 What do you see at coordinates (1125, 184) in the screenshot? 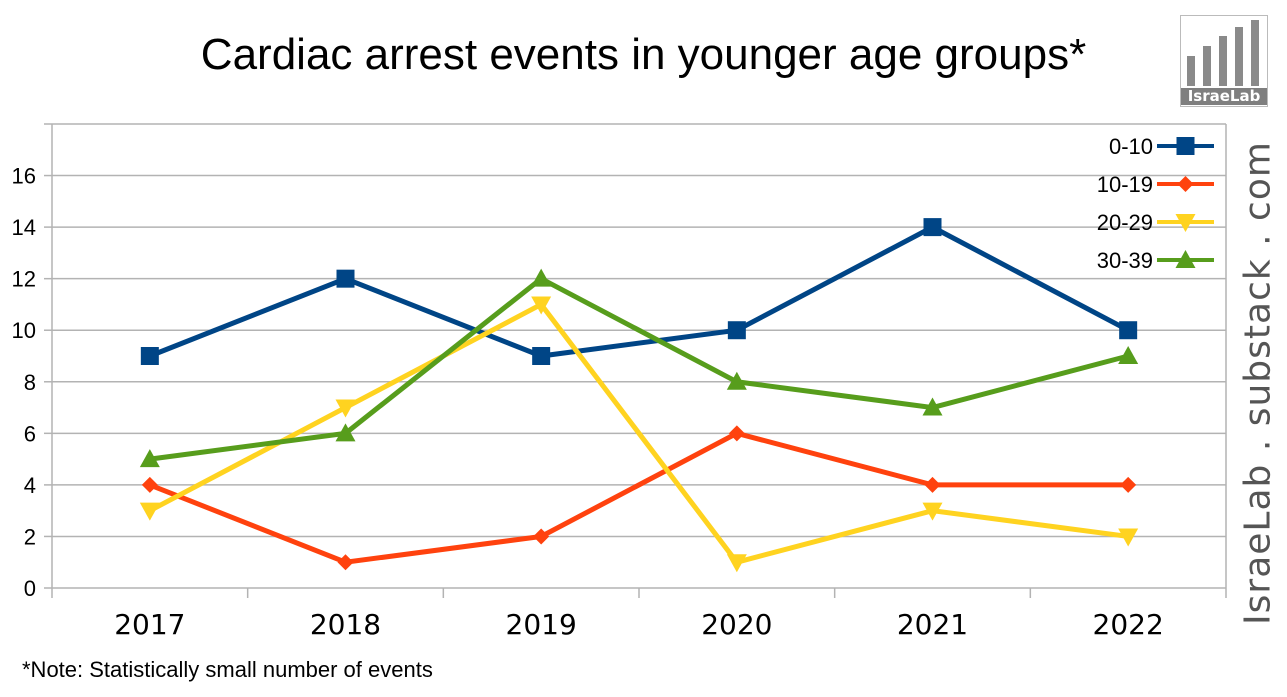
I see `legend-label: 10-19` at bounding box center [1125, 184].